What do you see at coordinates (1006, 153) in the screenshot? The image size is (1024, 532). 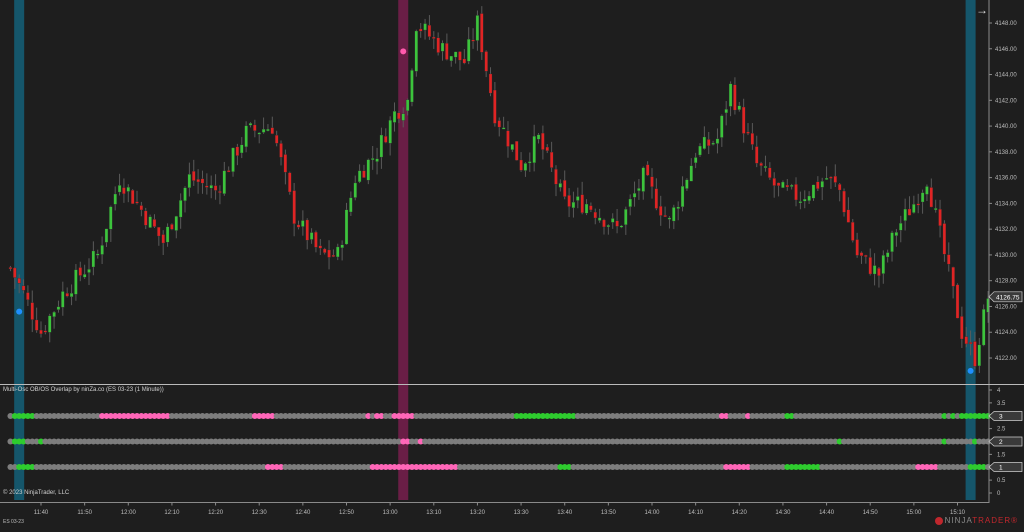 I see `price-axis-label: 4138.00` at bounding box center [1006, 153].